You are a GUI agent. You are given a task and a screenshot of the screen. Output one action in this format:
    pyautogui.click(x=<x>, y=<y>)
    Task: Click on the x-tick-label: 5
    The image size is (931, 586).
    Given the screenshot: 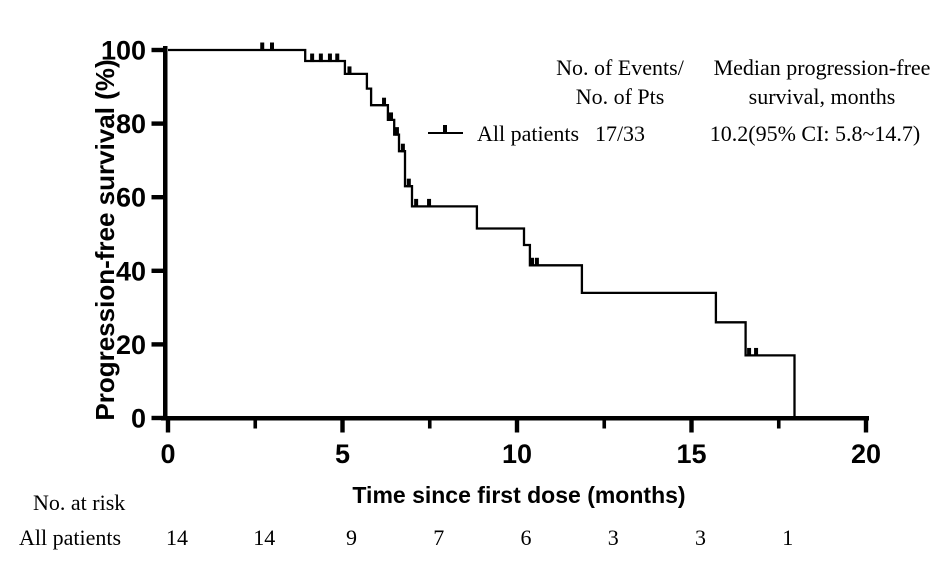 What is the action you would take?
    pyautogui.click(x=342, y=454)
    